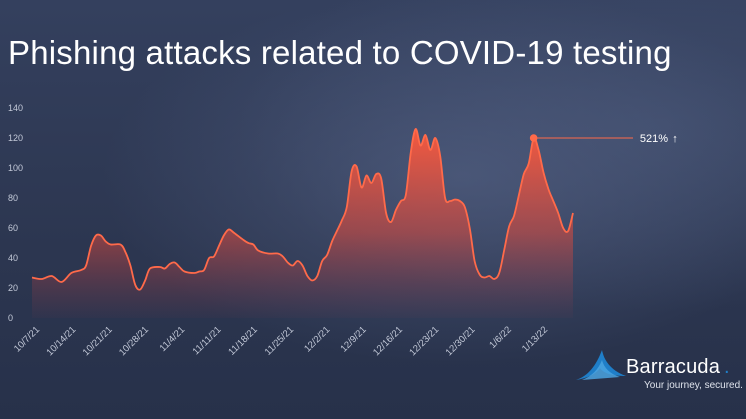 This screenshot has width=746, height=419. I want to click on barracuda-logo: Barracuda. Your journey, secured., so click(660, 371).